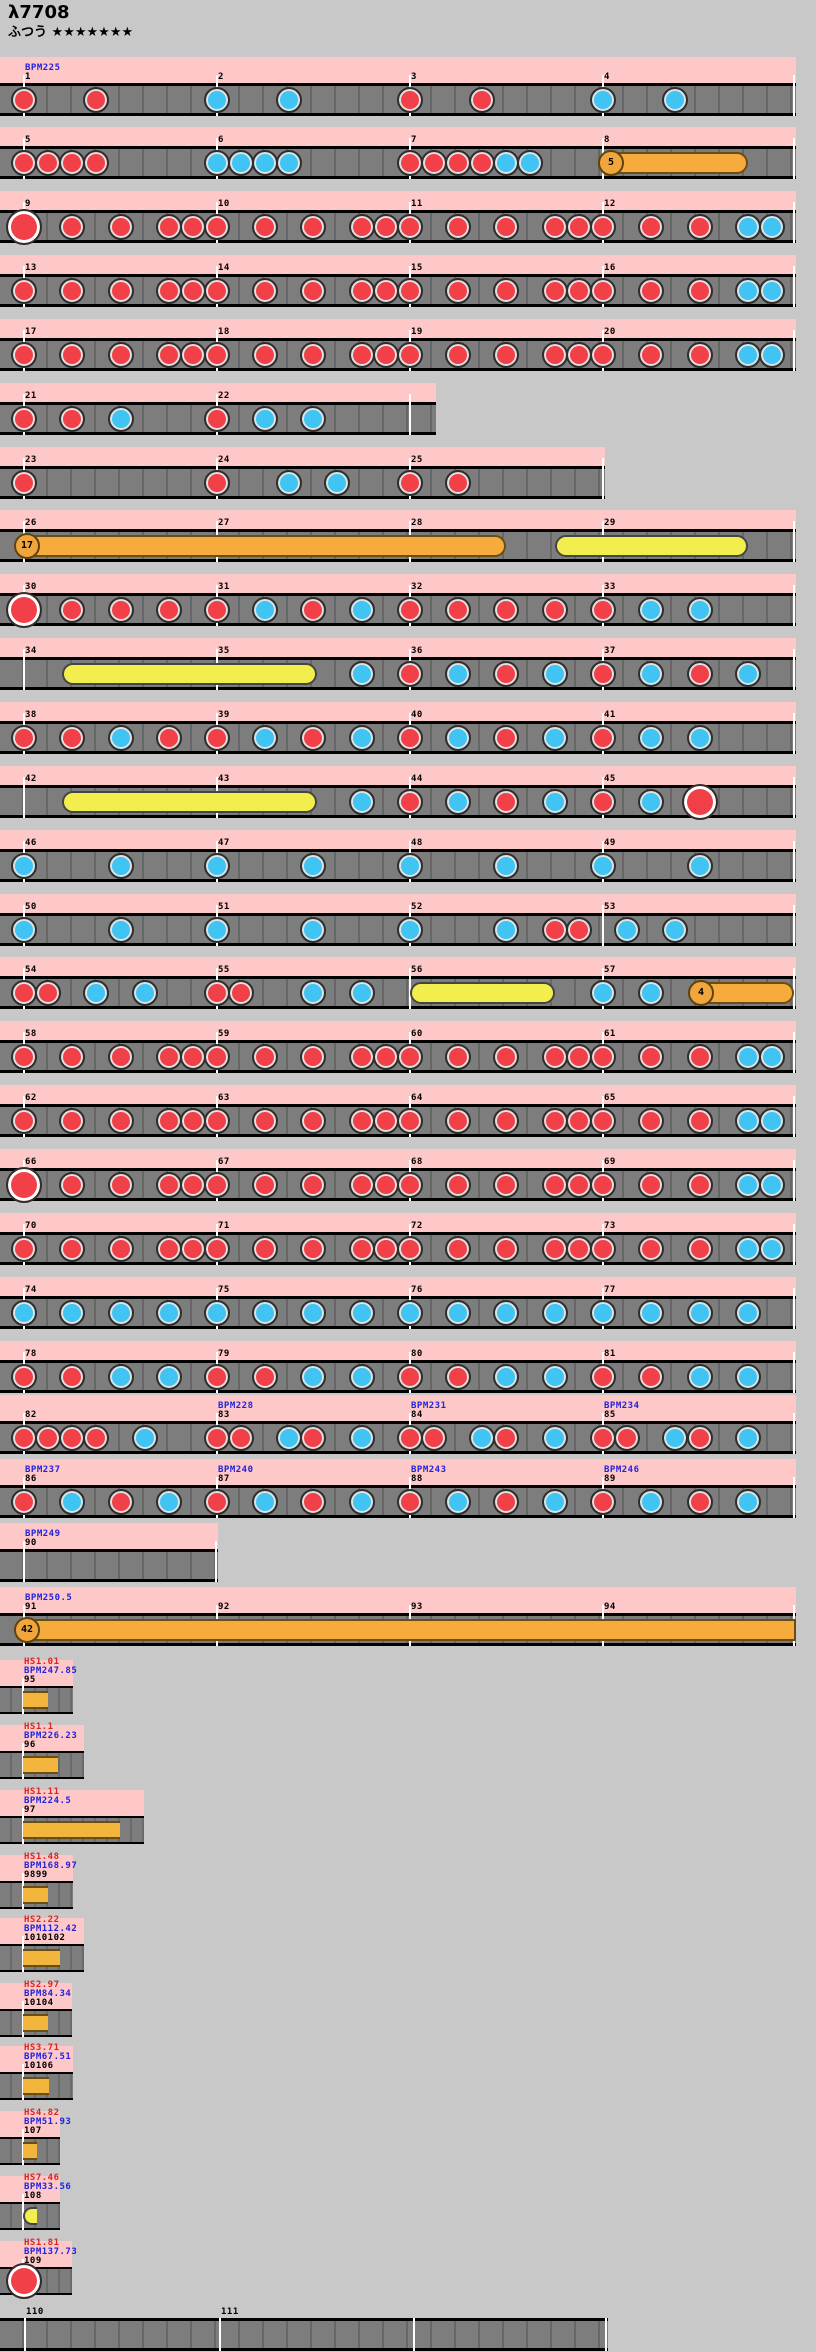 The height and width of the screenshot is (2352, 816). What do you see at coordinates (43, 1534) in the screenshot?
I see `bpm-label: BPM249` at bounding box center [43, 1534].